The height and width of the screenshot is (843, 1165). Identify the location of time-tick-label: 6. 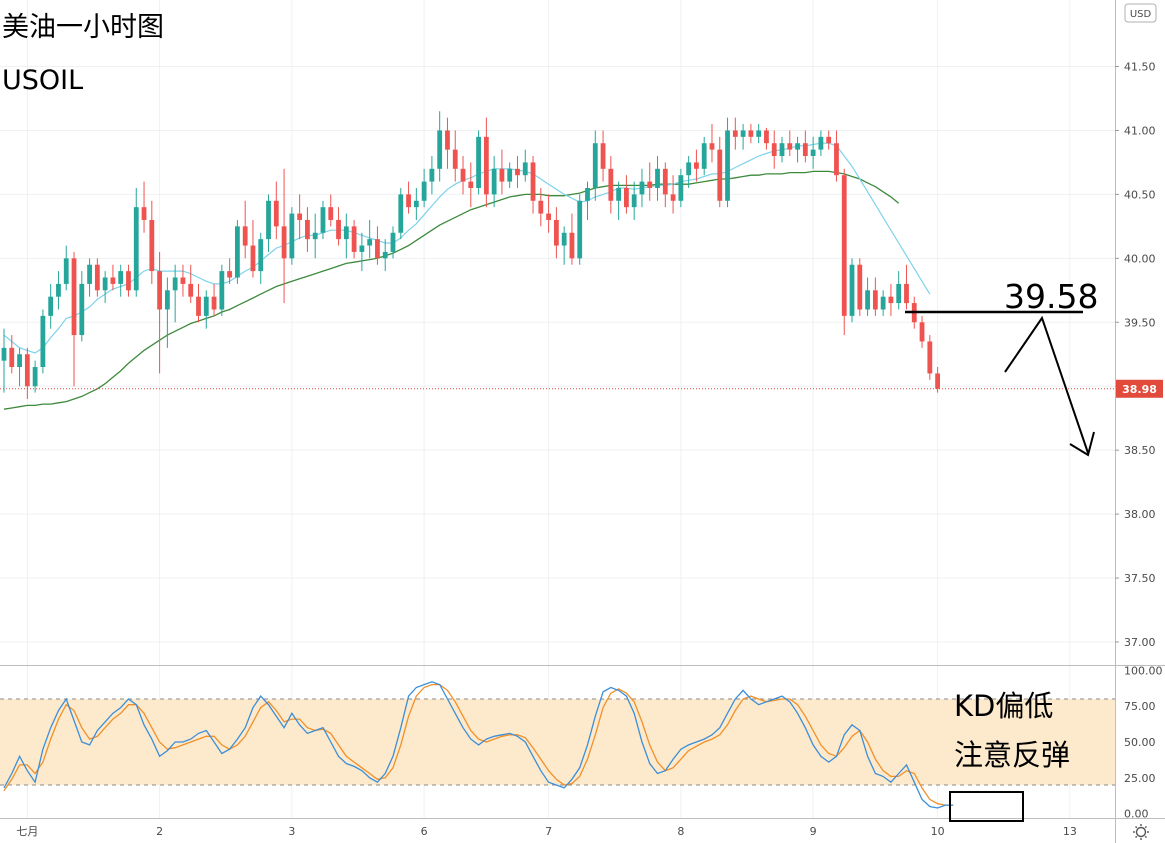
(424, 831).